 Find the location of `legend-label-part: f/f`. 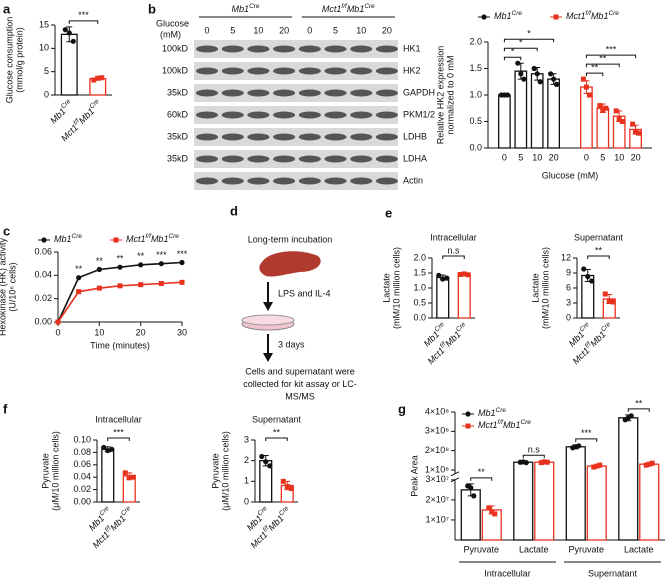

legend-label-part: f/f is located at coordinates (149, 236).